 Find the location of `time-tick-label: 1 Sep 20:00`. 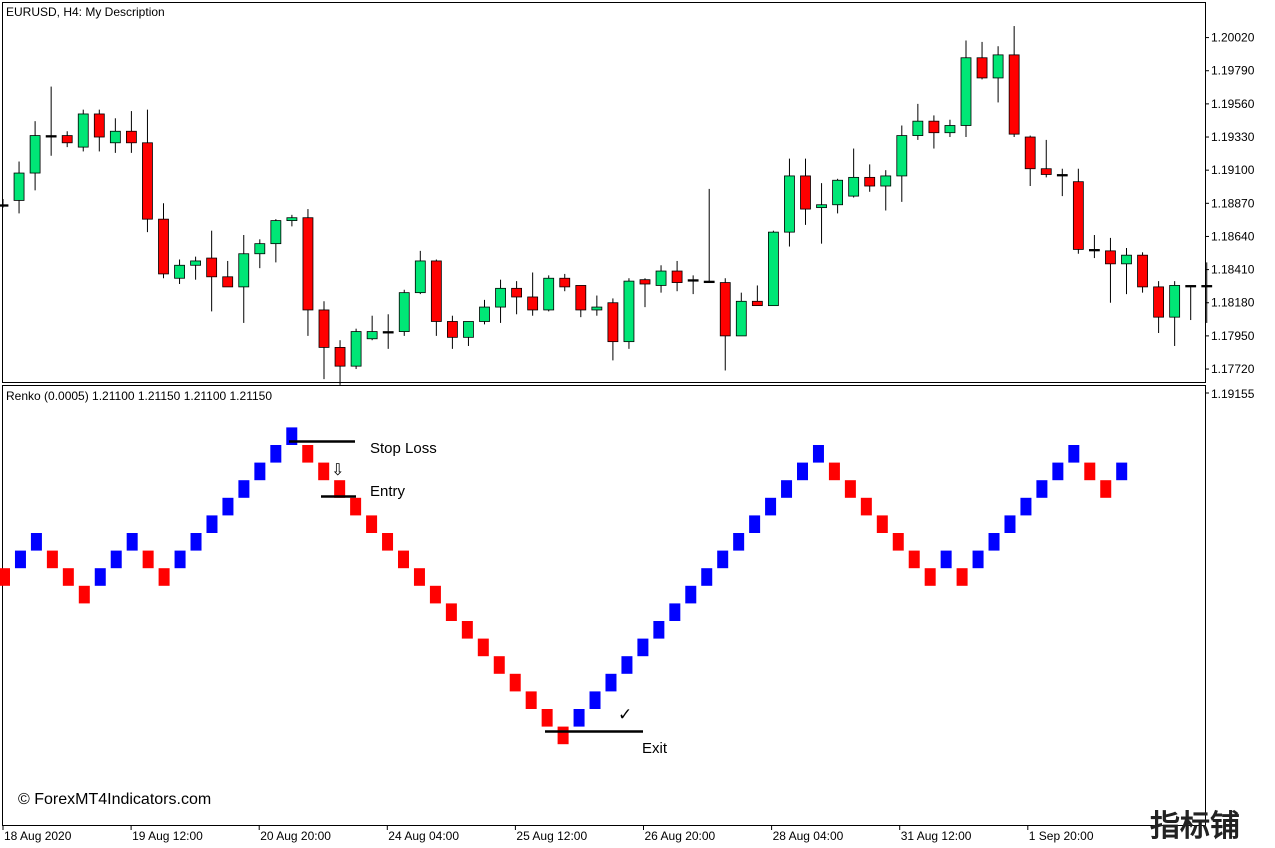

time-tick-label: 1 Sep 20:00 is located at coordinates (1061, 836).